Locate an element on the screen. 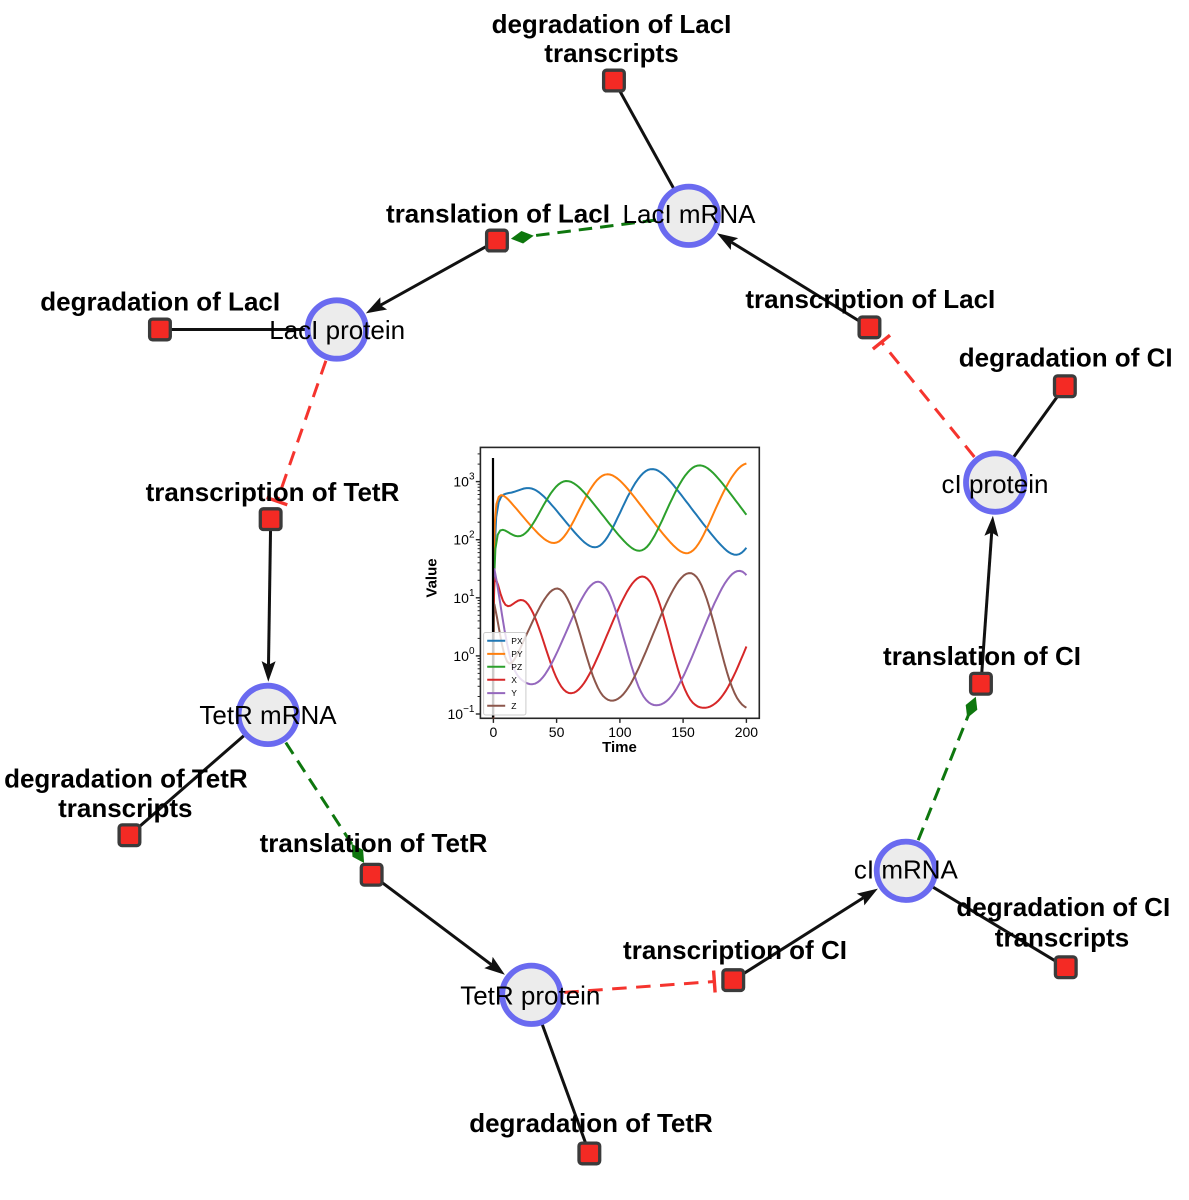 The width and height of the screenshot is (1189, 1200). svg-text: TetR mRNA is located at coordinates (268, 715).